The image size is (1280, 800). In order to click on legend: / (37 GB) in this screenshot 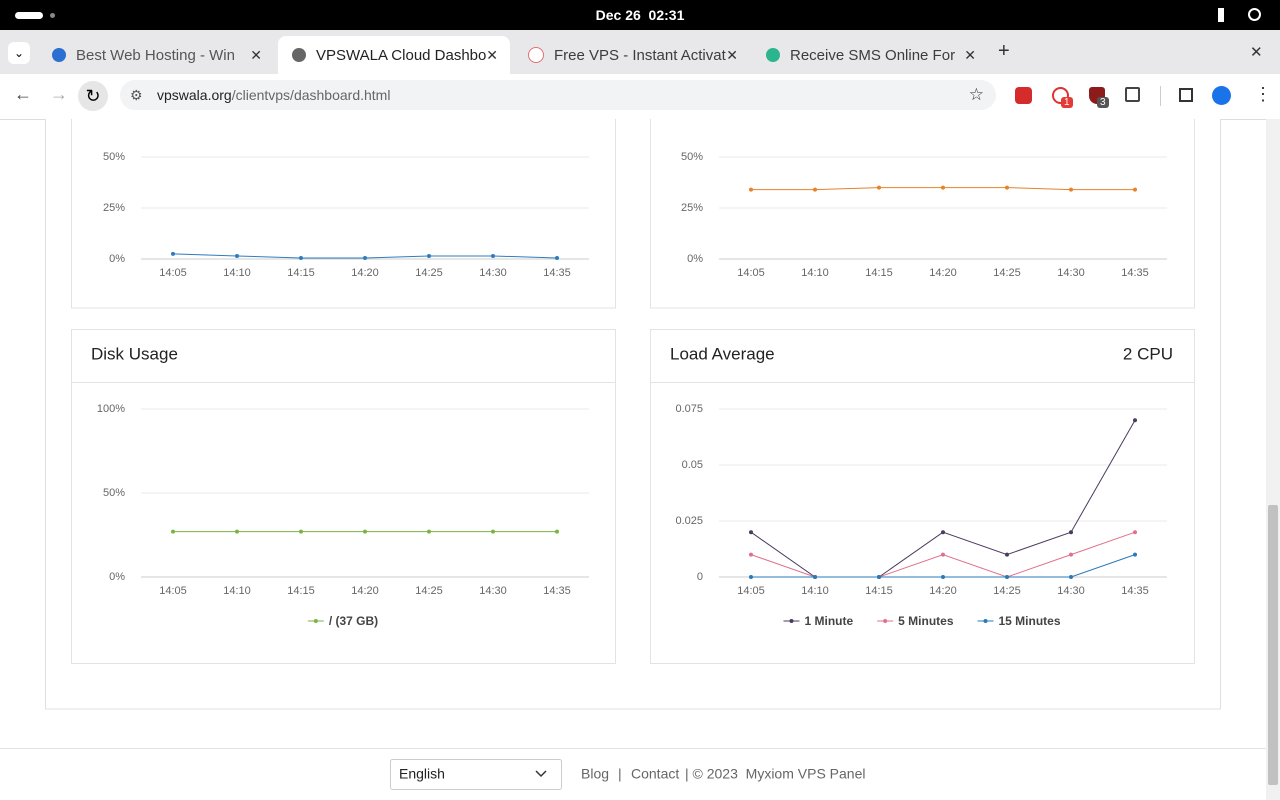, I will do `click(342, 621)`.